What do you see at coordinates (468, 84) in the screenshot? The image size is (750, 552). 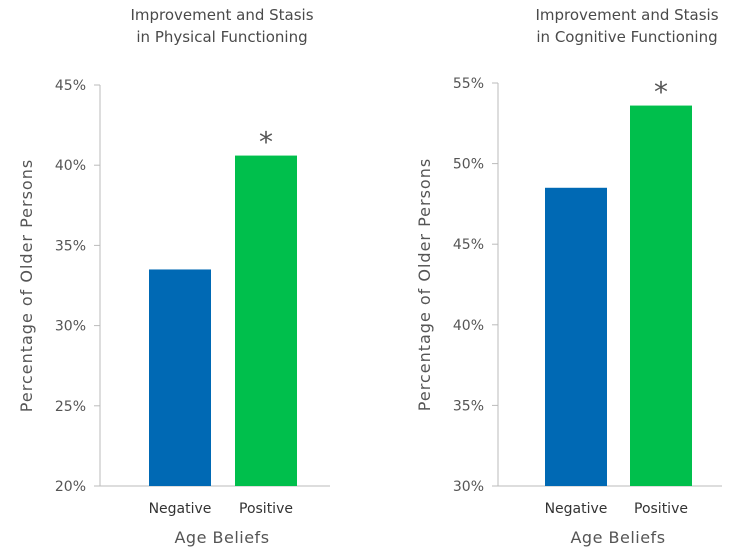 I see `y-tick-label: 55%` at bounding box center [468, 84].